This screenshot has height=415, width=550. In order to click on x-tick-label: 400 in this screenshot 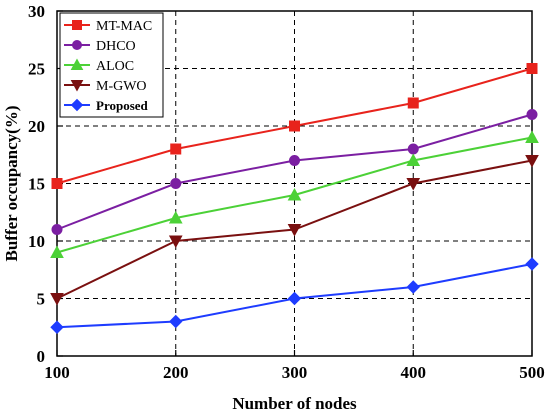, I will do `click(414, 372)`.